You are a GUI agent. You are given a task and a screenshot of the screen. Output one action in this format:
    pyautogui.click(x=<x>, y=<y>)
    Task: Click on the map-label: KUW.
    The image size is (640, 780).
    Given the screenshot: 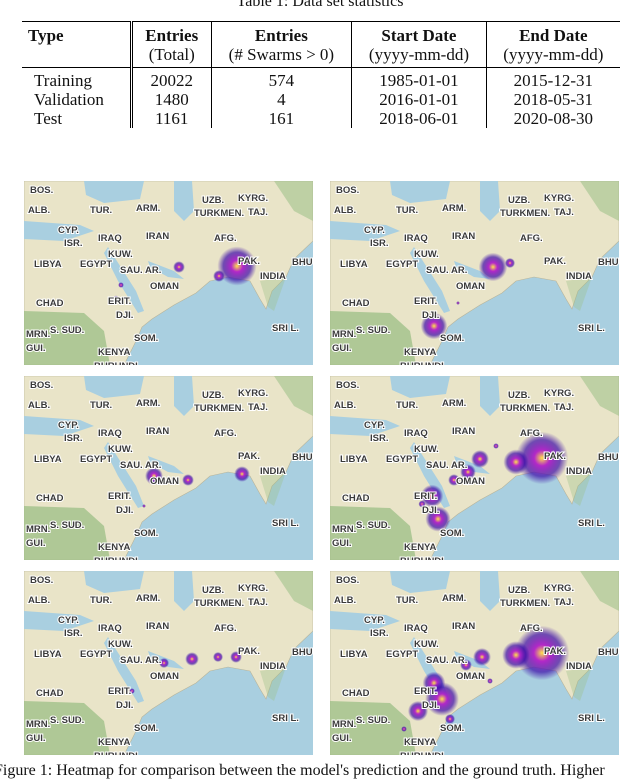 What is the action you would take?
    pyautogui.click(x=426, y=449)
    